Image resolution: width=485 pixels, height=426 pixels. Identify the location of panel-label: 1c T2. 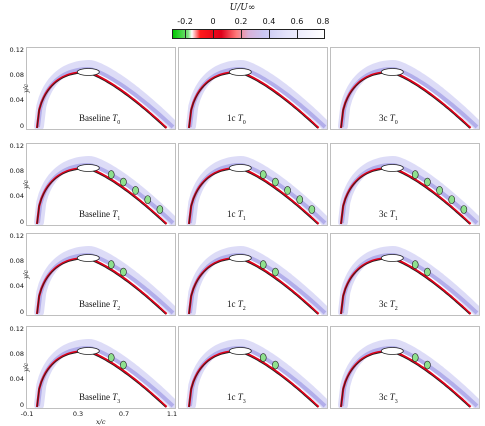
(236, 305).